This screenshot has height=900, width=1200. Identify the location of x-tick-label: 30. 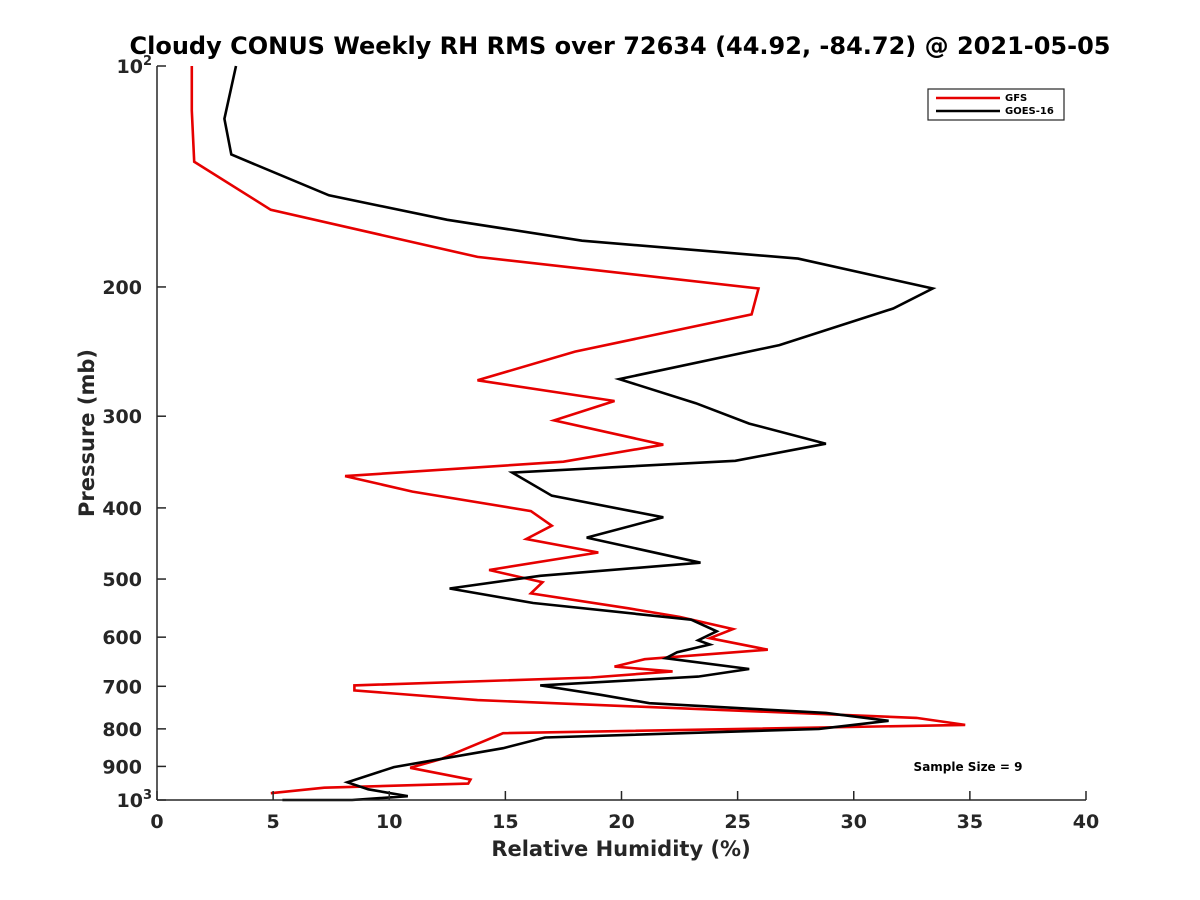
(854, 822).